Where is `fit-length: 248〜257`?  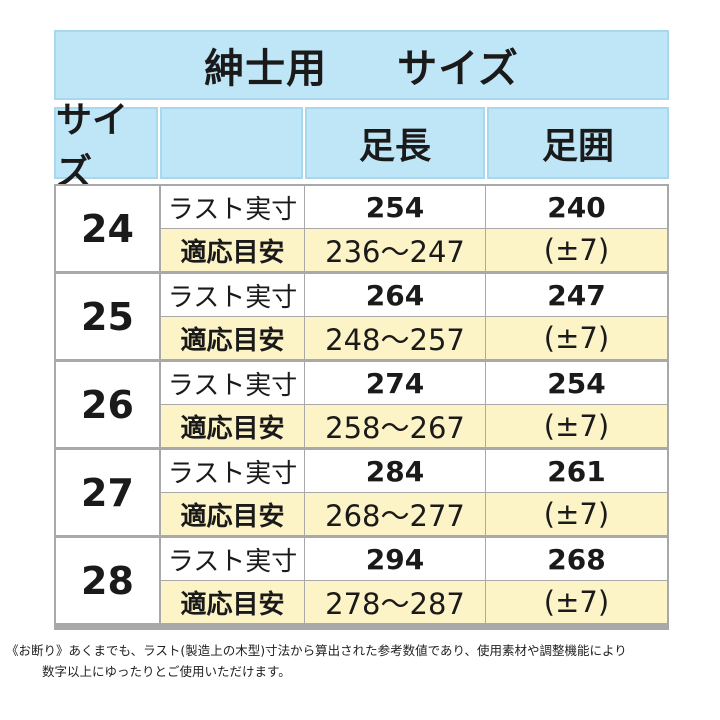 fit-length: 248〜257 is located at coordinates (395, 338).